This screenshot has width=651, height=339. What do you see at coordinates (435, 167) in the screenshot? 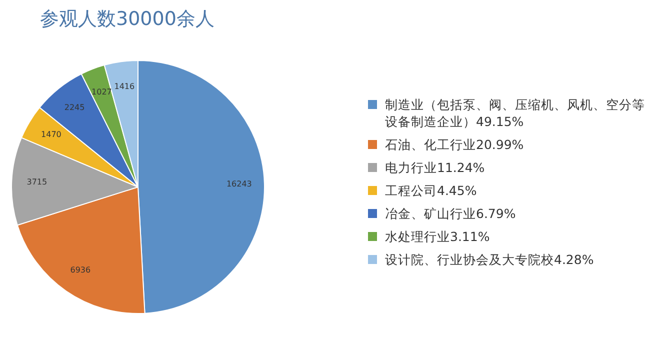
I see `legend-label: 电力行业11.24%` at bounding box center [435, 167].